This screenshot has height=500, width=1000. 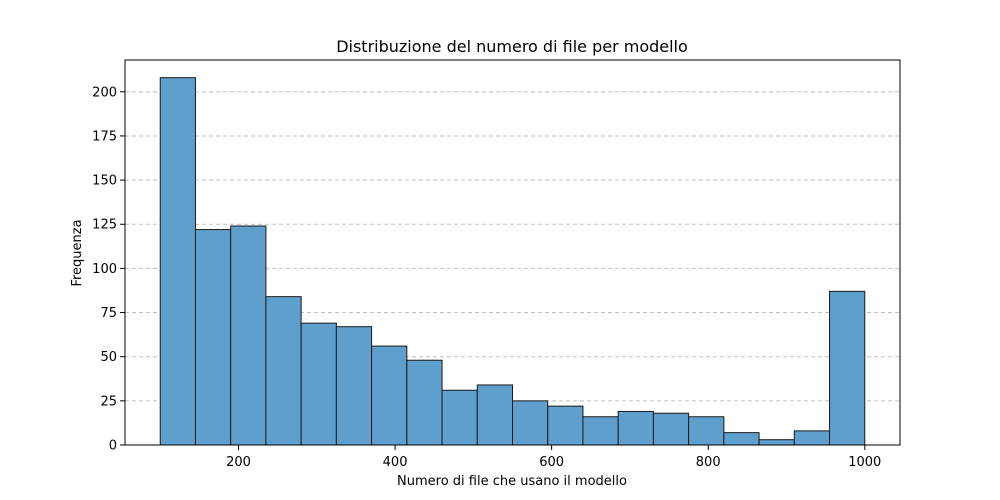 I want to click on y-tick-label-175: 175, so click(x=104, y=136).